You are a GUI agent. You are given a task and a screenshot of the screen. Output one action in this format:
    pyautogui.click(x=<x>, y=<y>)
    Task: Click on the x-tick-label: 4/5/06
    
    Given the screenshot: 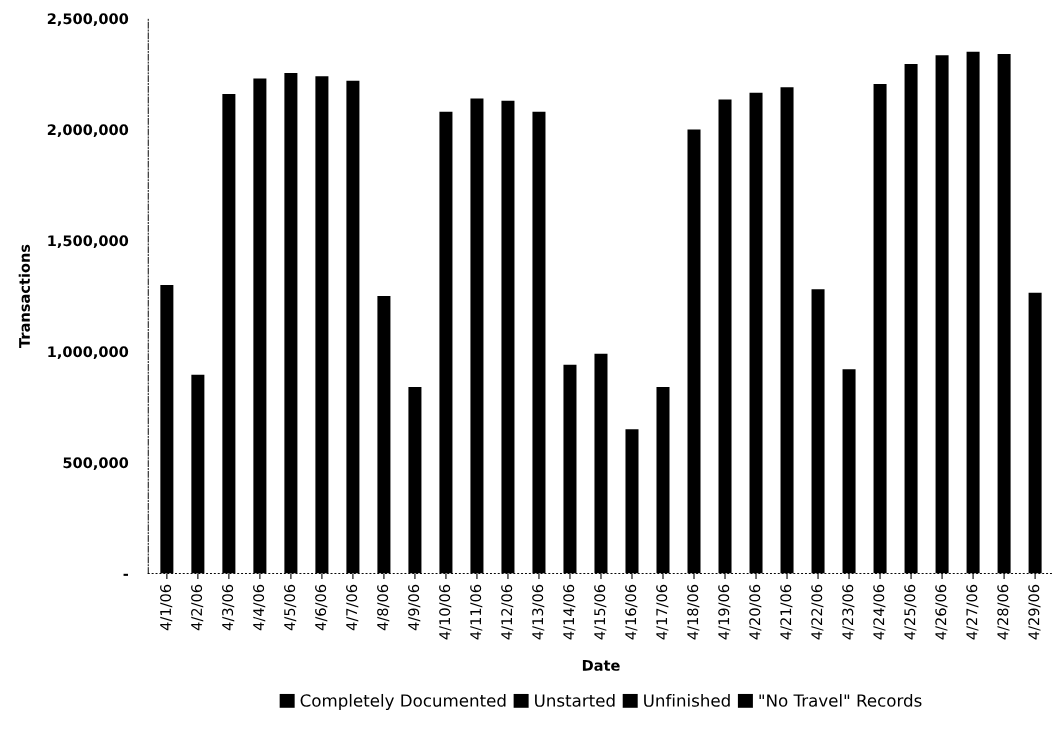 What is the action you would take?
    pyautogui.click(x=290, y=607)
    